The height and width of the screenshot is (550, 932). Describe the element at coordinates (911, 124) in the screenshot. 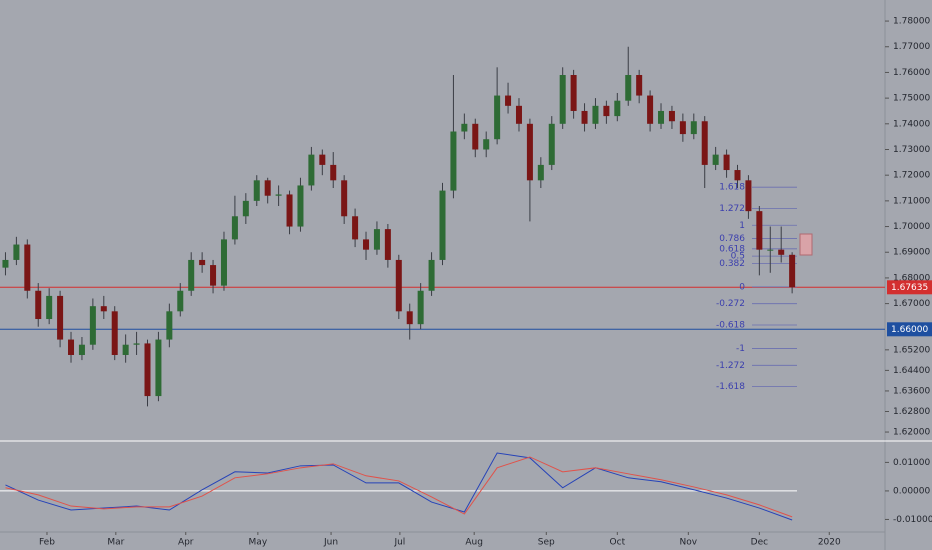

I see `y-tick-label: 1.74000` at that location.